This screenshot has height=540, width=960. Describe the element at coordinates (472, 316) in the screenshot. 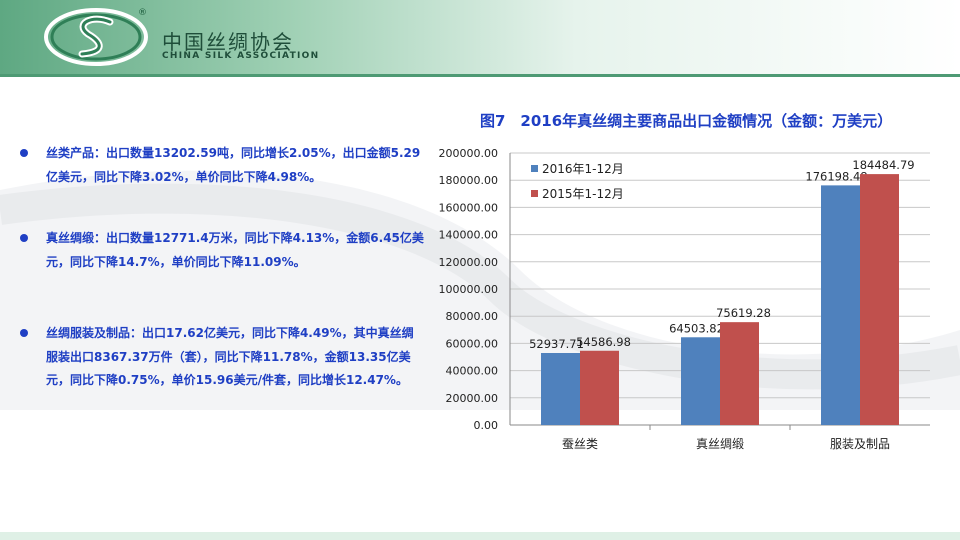

I see `y-tick-label: 80000.00` at that location.